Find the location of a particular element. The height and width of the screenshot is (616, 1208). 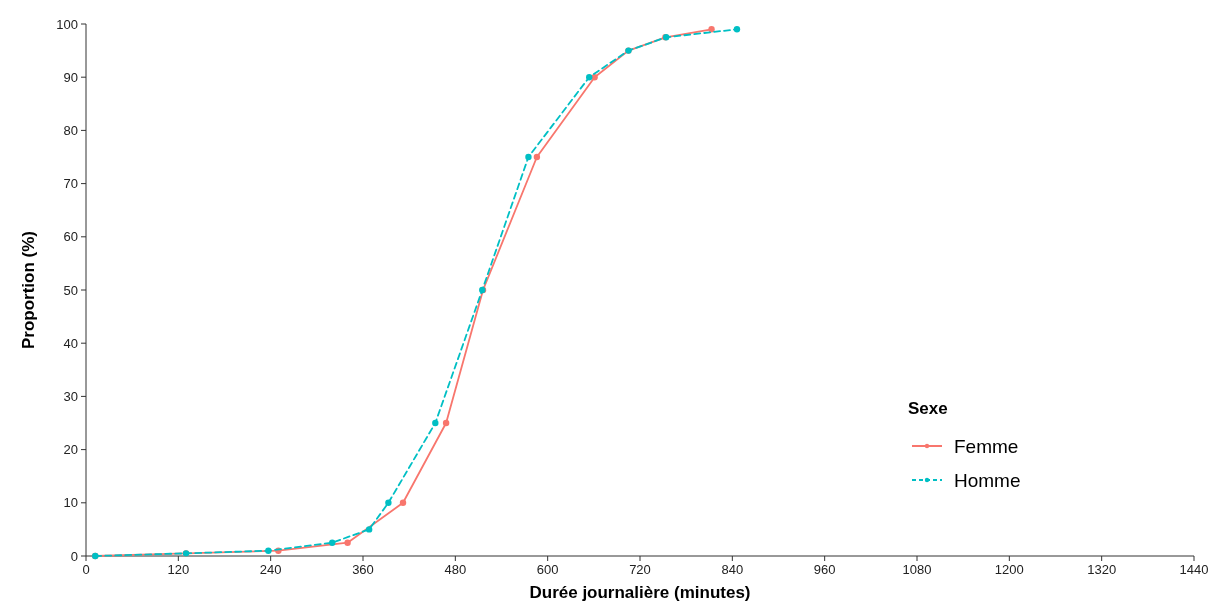

y-tick-label: 80 is located at coordinates (70, 130).